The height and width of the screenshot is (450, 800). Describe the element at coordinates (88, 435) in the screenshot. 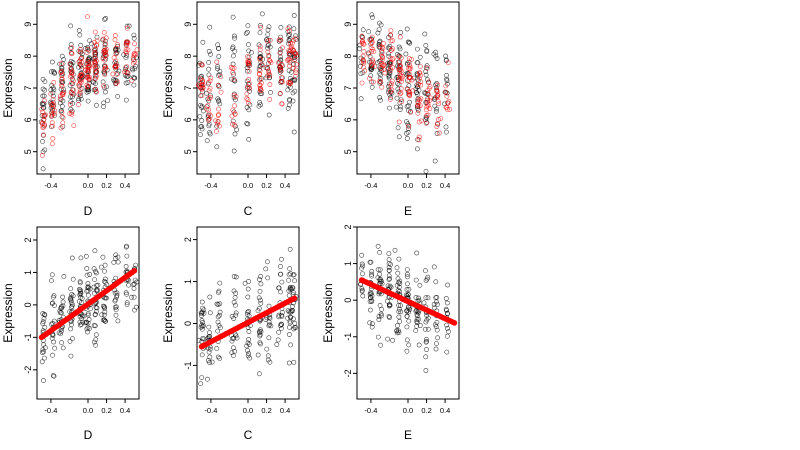

I see `x-axis-label: D` at that location.